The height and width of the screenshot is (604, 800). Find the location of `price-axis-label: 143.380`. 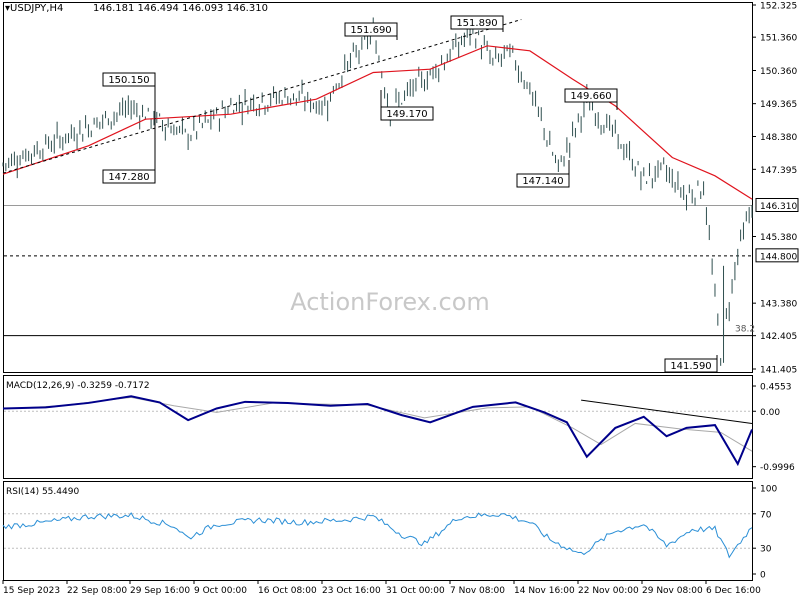

price-axis-label: 143.380 is located at coordinates (778, 305).